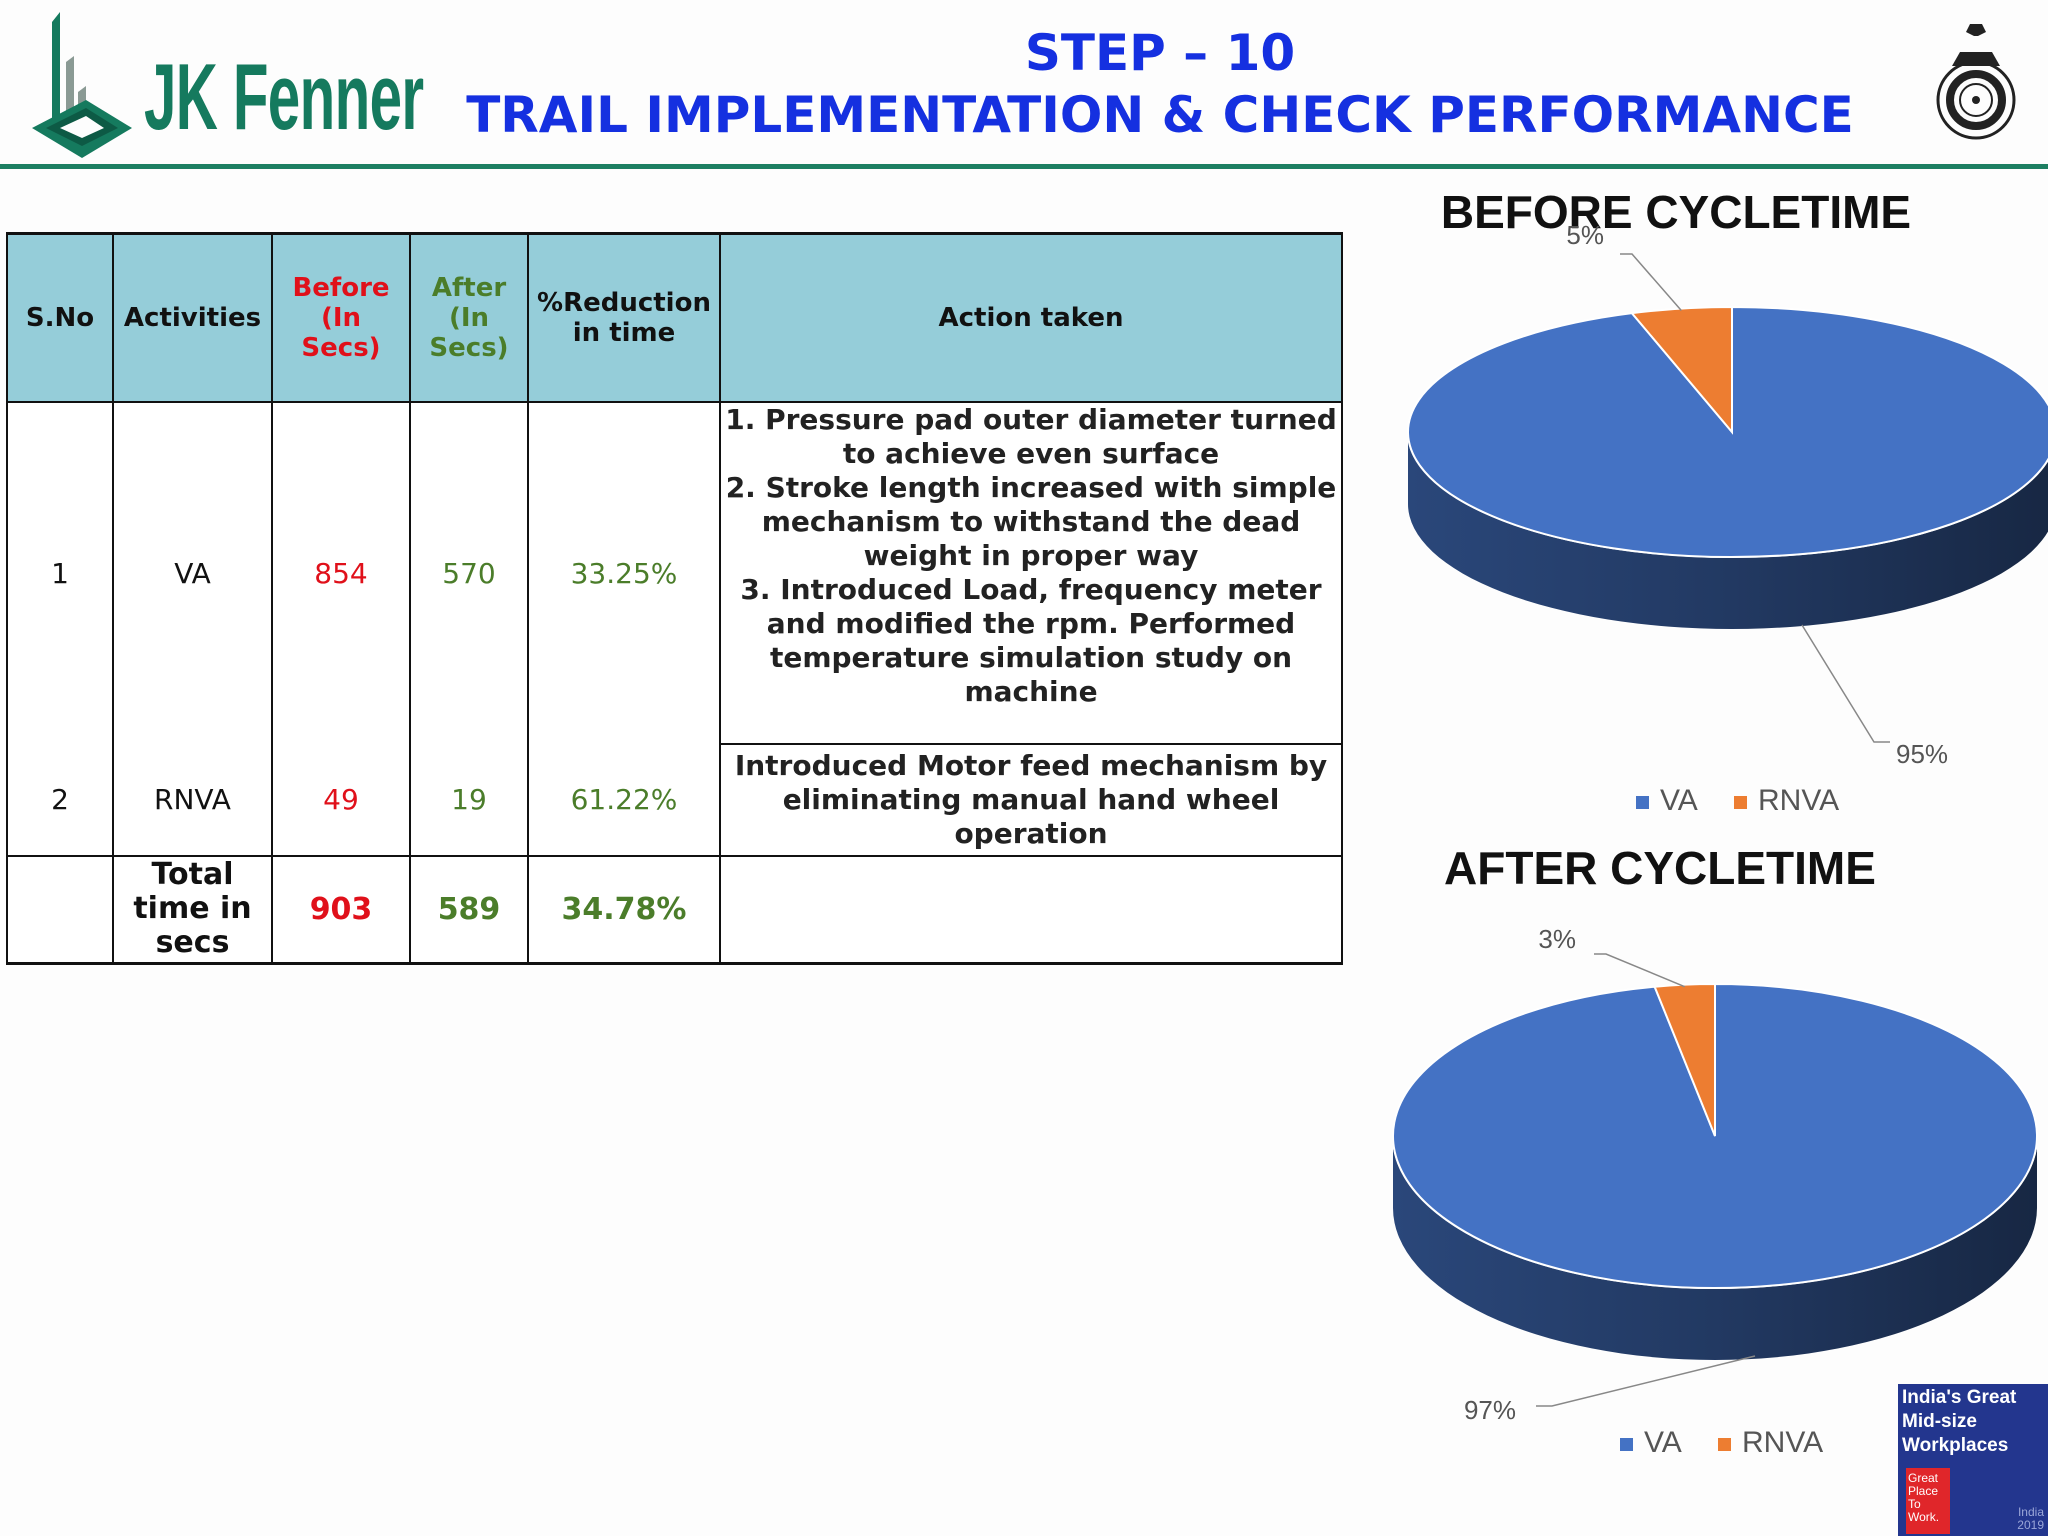 This screenshot has width=2048, height=1536. Describe the element at coordinates (1959, 1421) in the screenshot. I see `badge-title: India's Great Mid-size Workplaces` at that location.